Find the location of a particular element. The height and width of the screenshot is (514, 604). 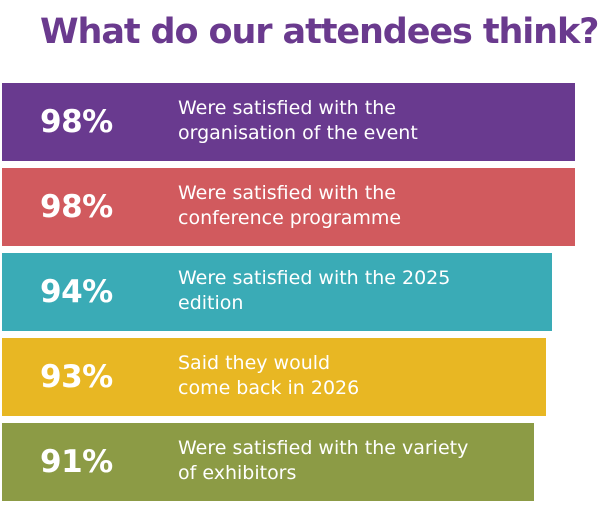

bar-description-line: of exhibitors is located at coordinates (237, 473).